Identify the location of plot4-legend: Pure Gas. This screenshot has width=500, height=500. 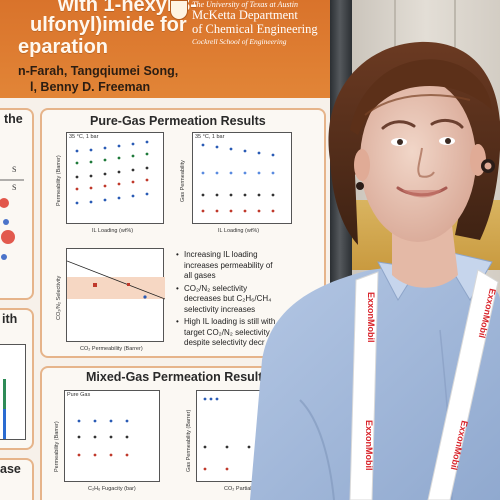
(79, 395).